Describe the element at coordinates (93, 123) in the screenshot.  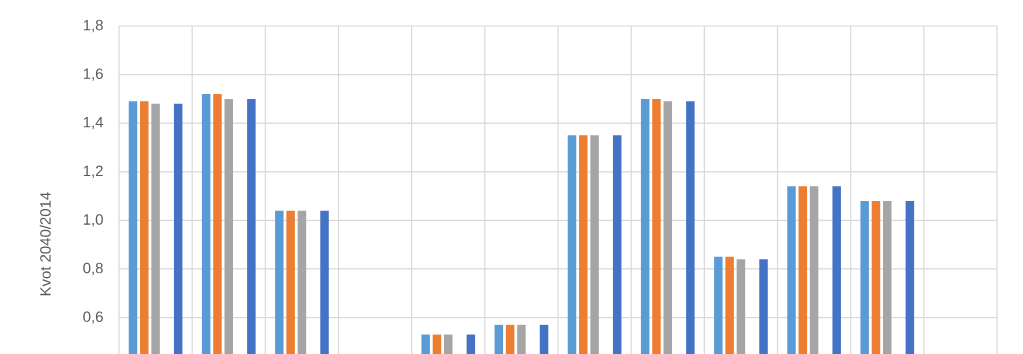
I see `y-tick-label: 1,4` at that location.